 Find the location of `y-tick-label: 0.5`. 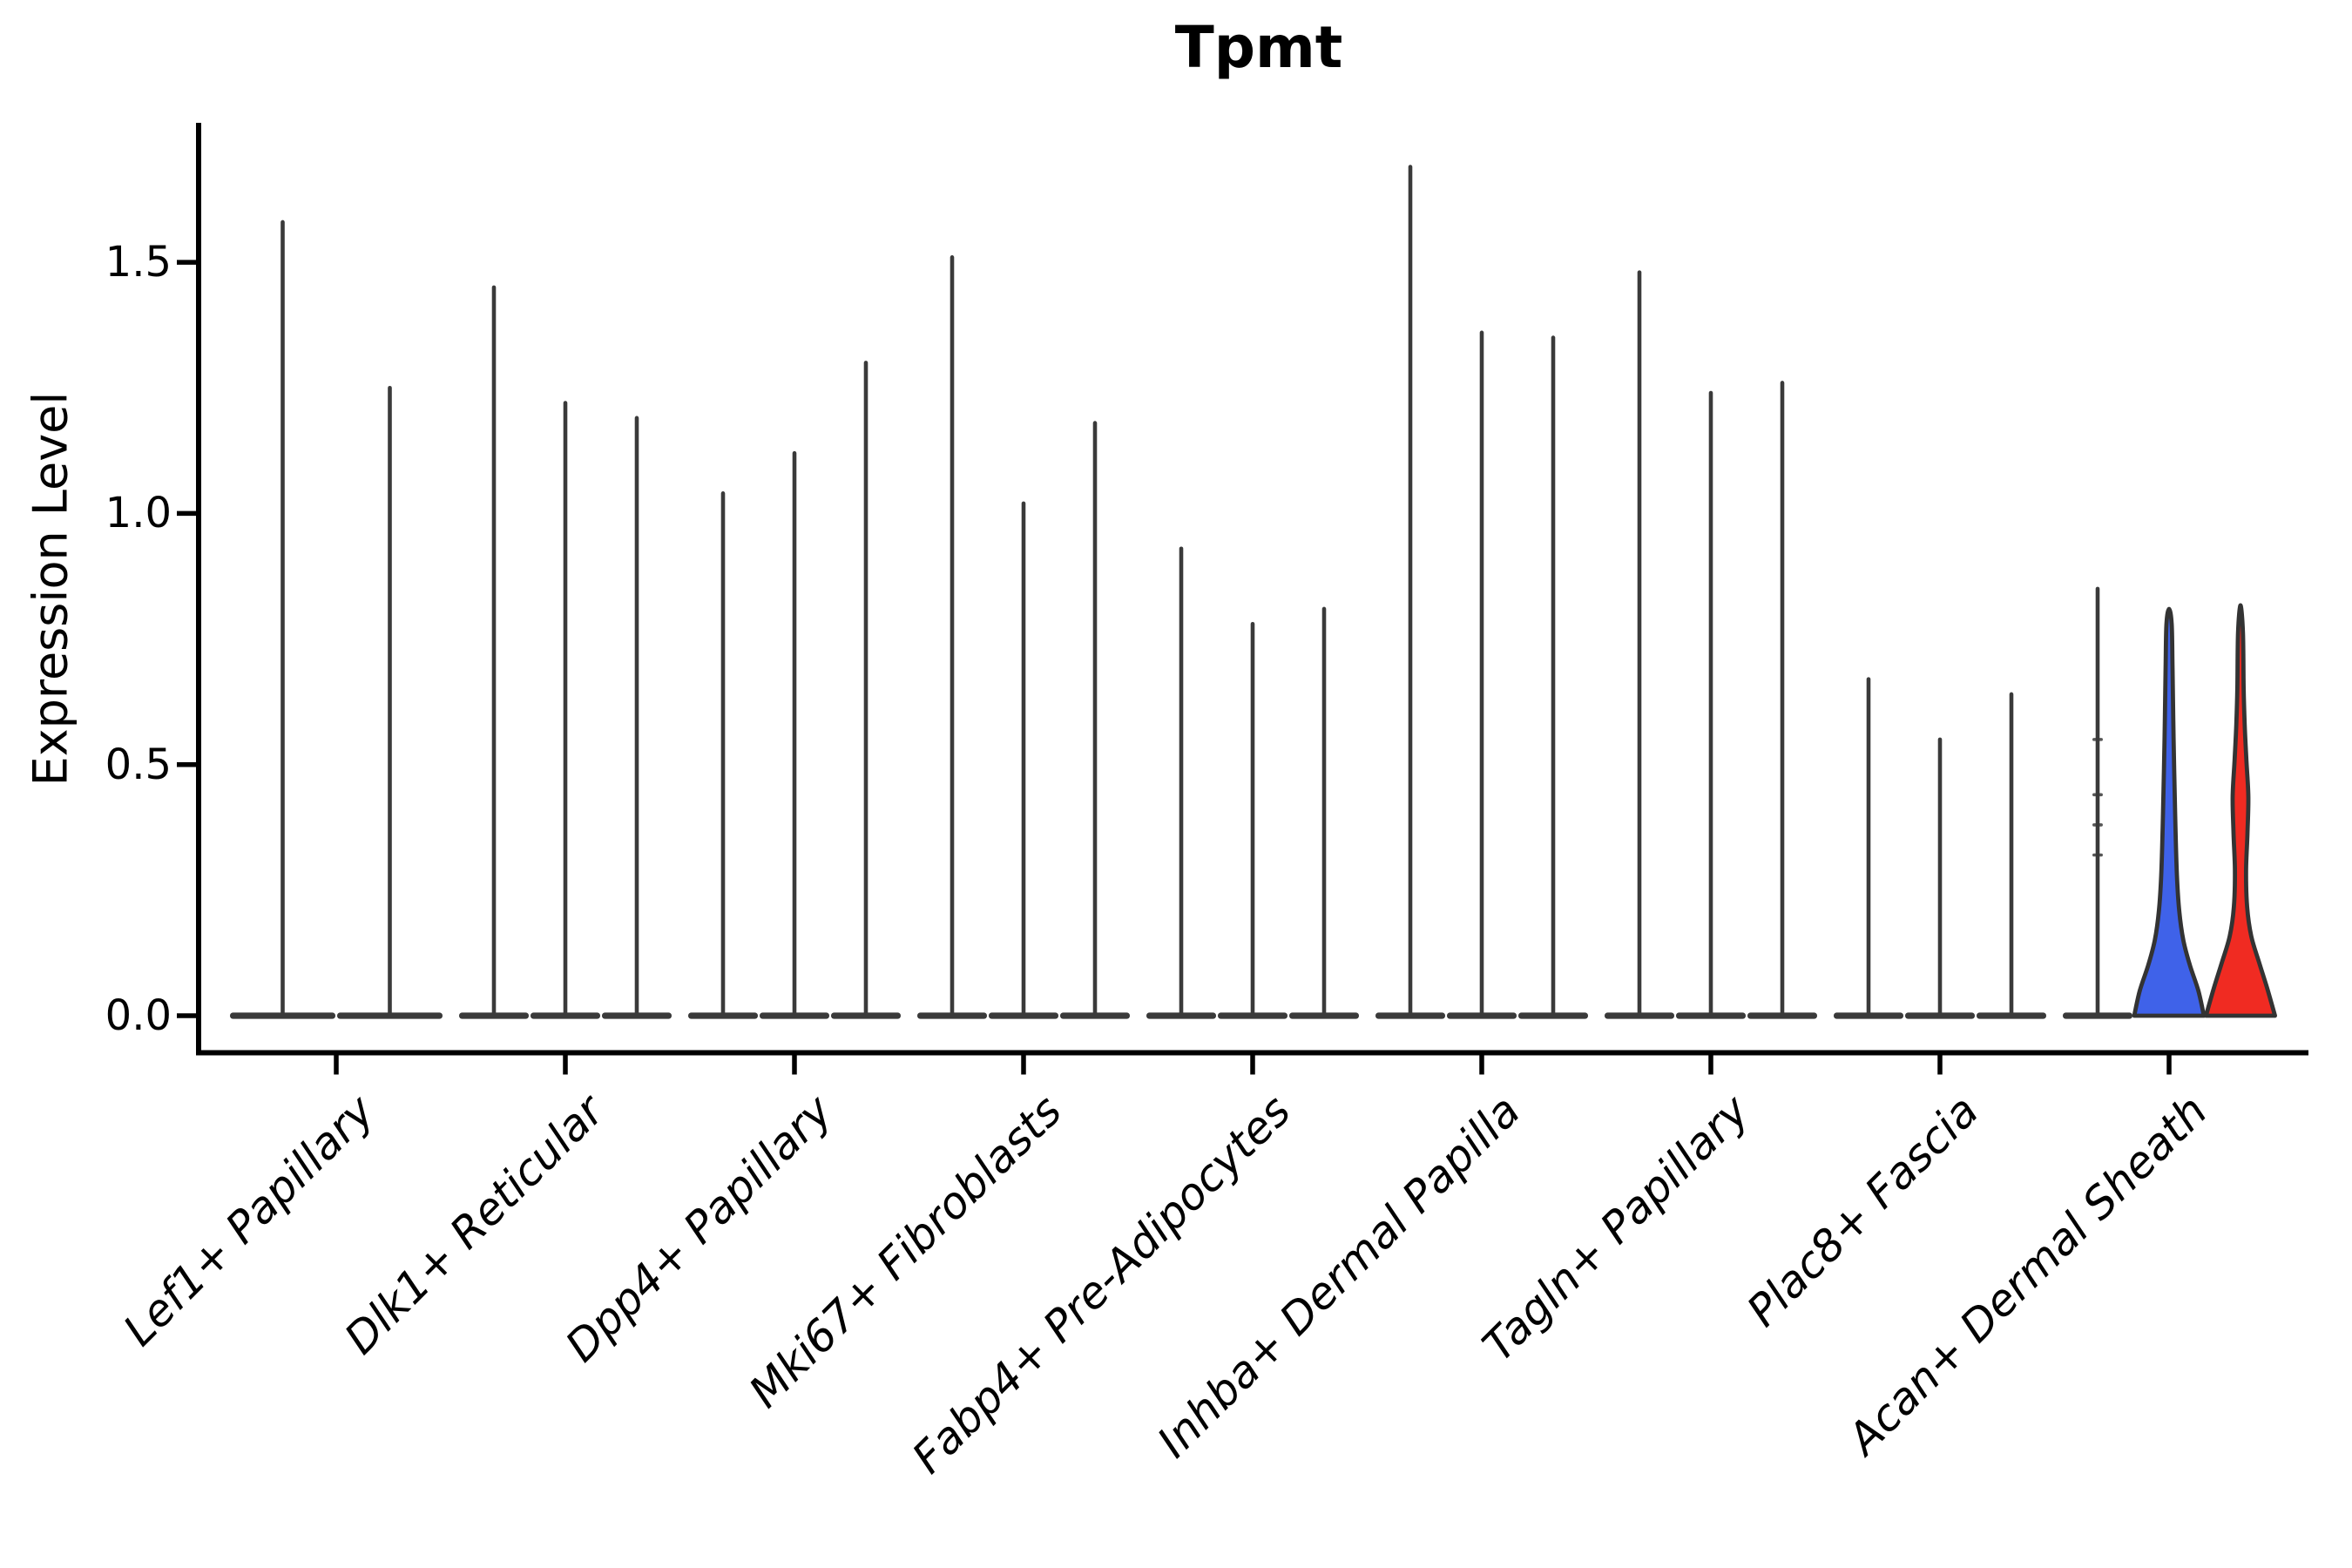

y-tick-label: 0.5 is located at coordinates (138, 764).